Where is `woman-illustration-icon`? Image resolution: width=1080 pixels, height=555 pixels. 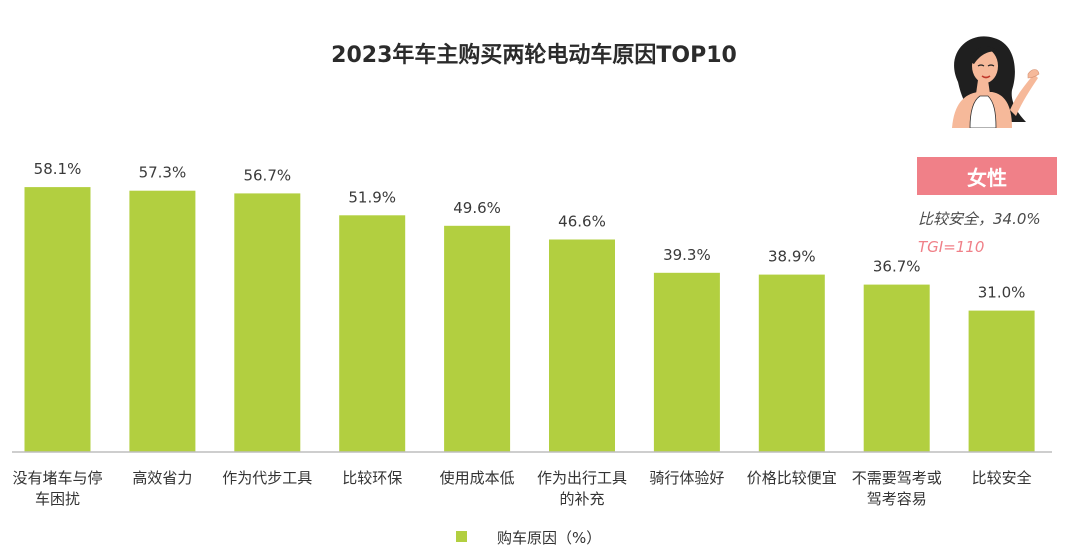 woman-illustration-icon is located at coordinates (996, 82).